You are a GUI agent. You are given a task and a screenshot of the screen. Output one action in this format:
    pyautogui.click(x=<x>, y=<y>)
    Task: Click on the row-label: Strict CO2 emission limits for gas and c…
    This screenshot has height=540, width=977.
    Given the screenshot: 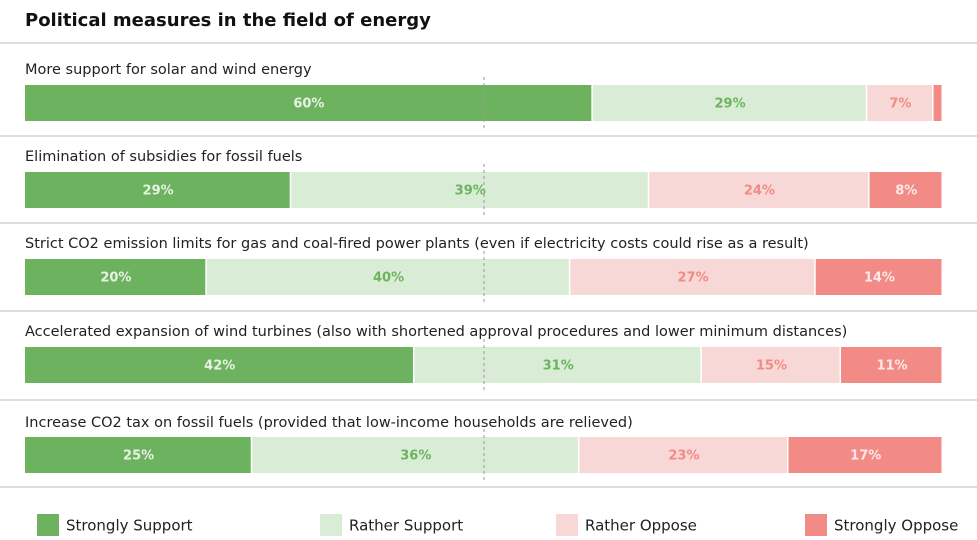 What is the action you would take?
    pyautogui.click(x=417, y=244)
    